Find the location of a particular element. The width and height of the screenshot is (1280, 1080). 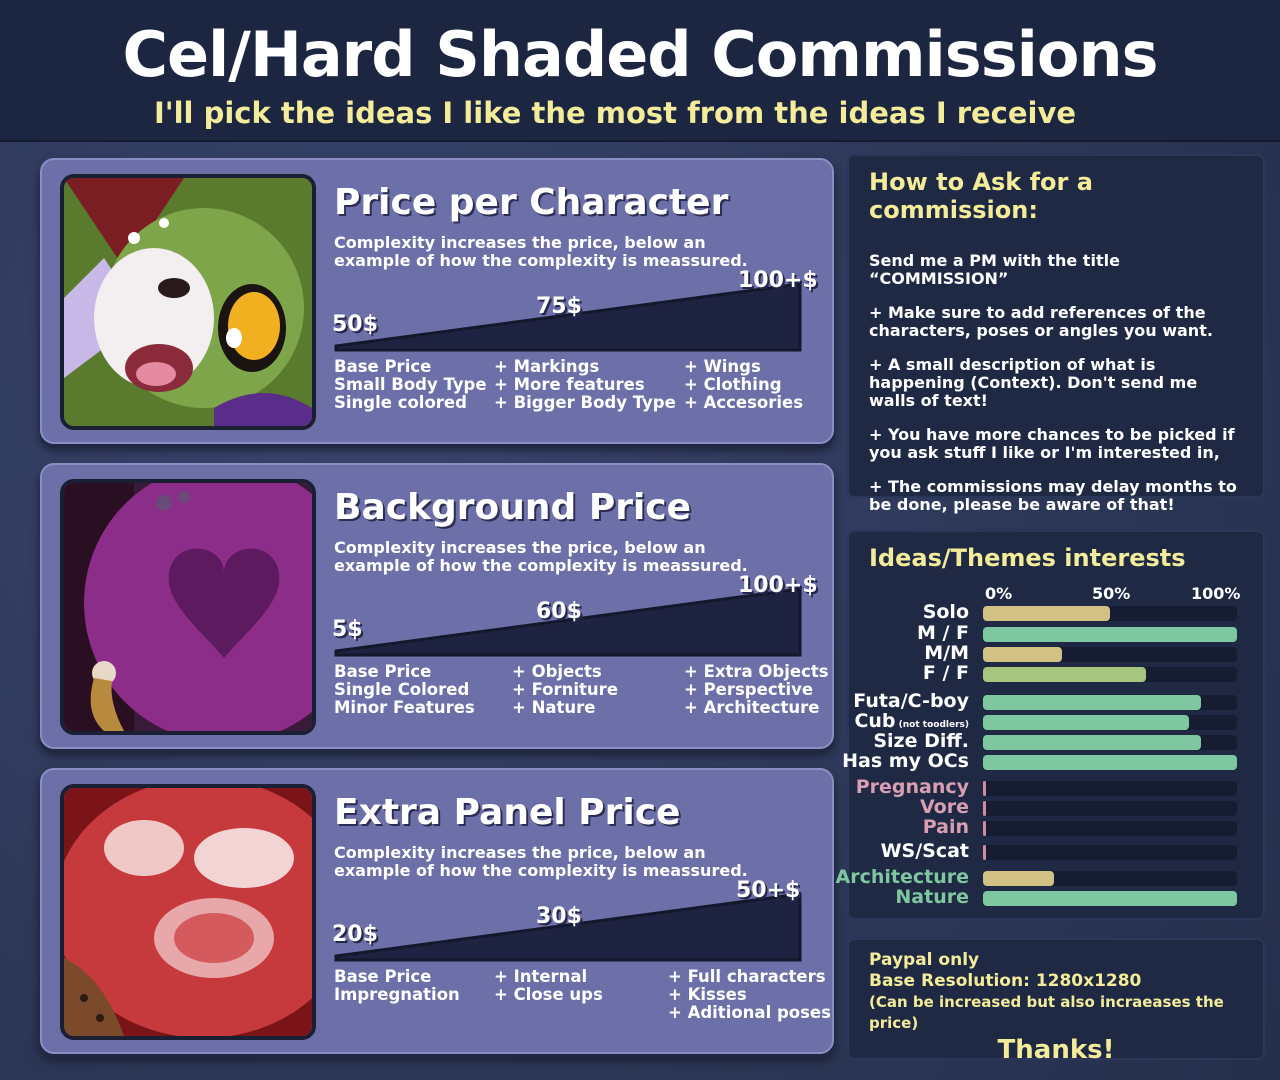

tick-label: 100% is located at coordinates (1216, 593).